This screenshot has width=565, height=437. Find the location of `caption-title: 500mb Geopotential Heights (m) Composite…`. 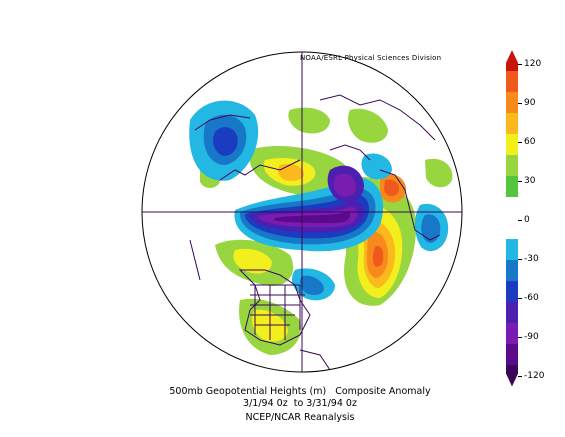

caption-title: 500mb Geopotential Heights (m) Composite… is located at coordinates (300, 391).